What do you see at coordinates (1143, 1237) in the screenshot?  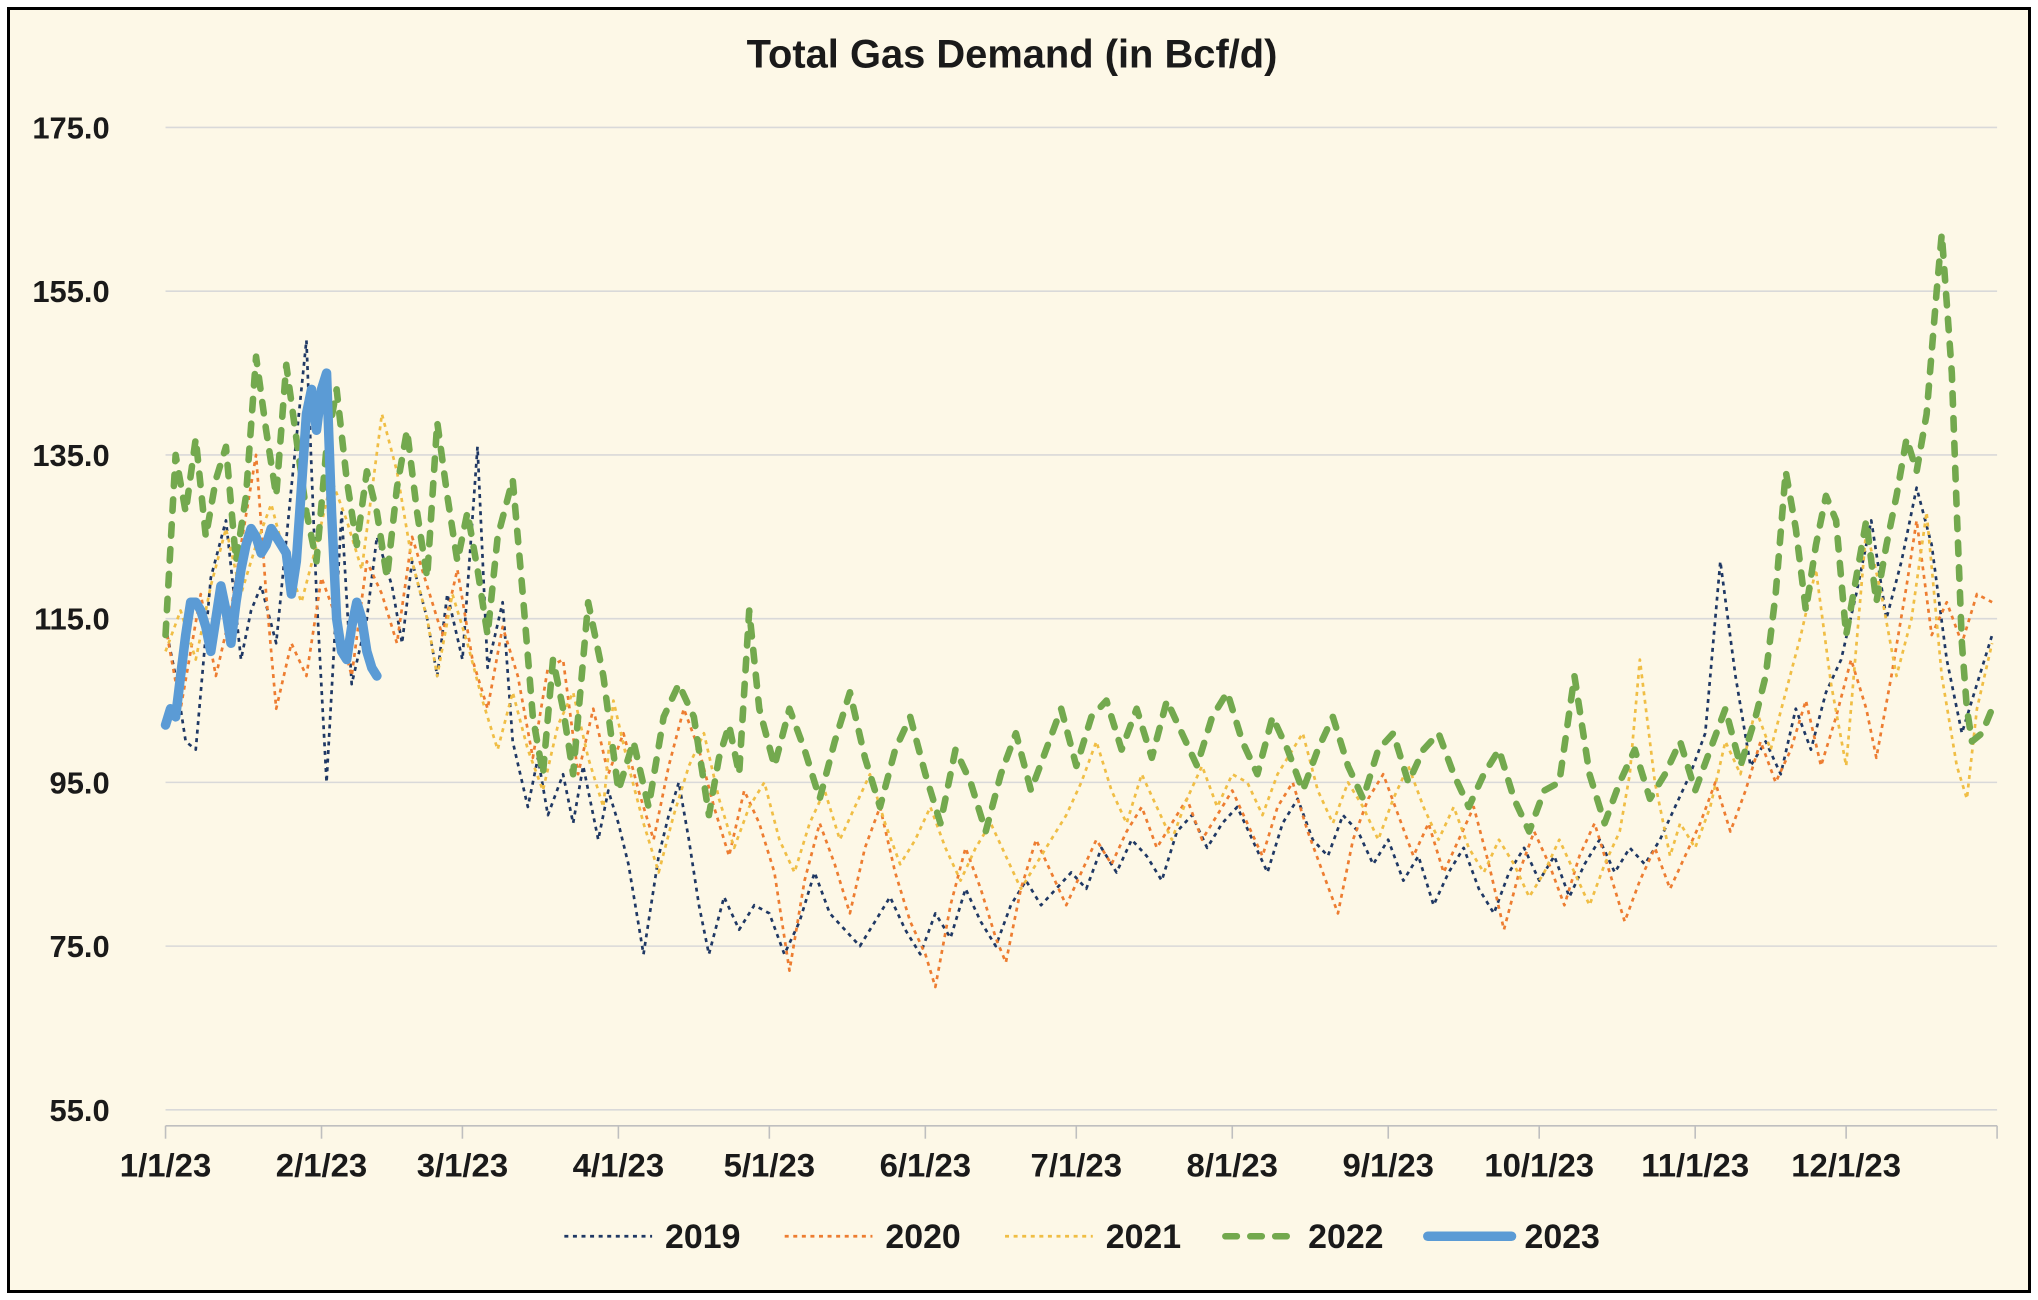 I see `legend-label-2021: 2021` at bounding box center [1143, 1237].